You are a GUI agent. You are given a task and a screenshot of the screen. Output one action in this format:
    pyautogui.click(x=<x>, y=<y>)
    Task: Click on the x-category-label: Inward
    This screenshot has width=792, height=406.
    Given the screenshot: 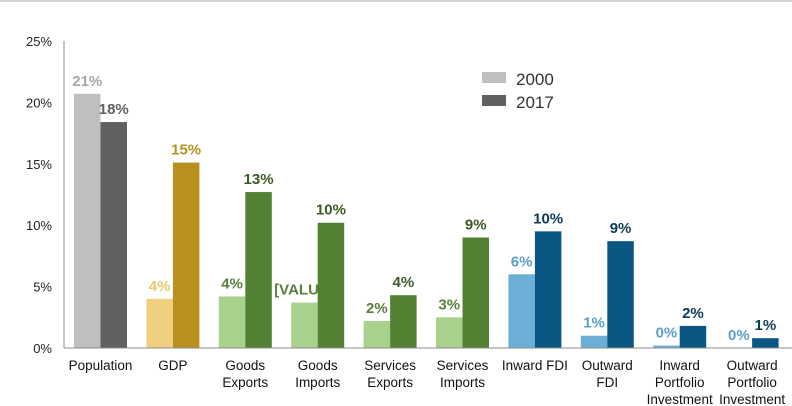 What is the action you would take?
    pyautogui.click(x=679, y=365)
    